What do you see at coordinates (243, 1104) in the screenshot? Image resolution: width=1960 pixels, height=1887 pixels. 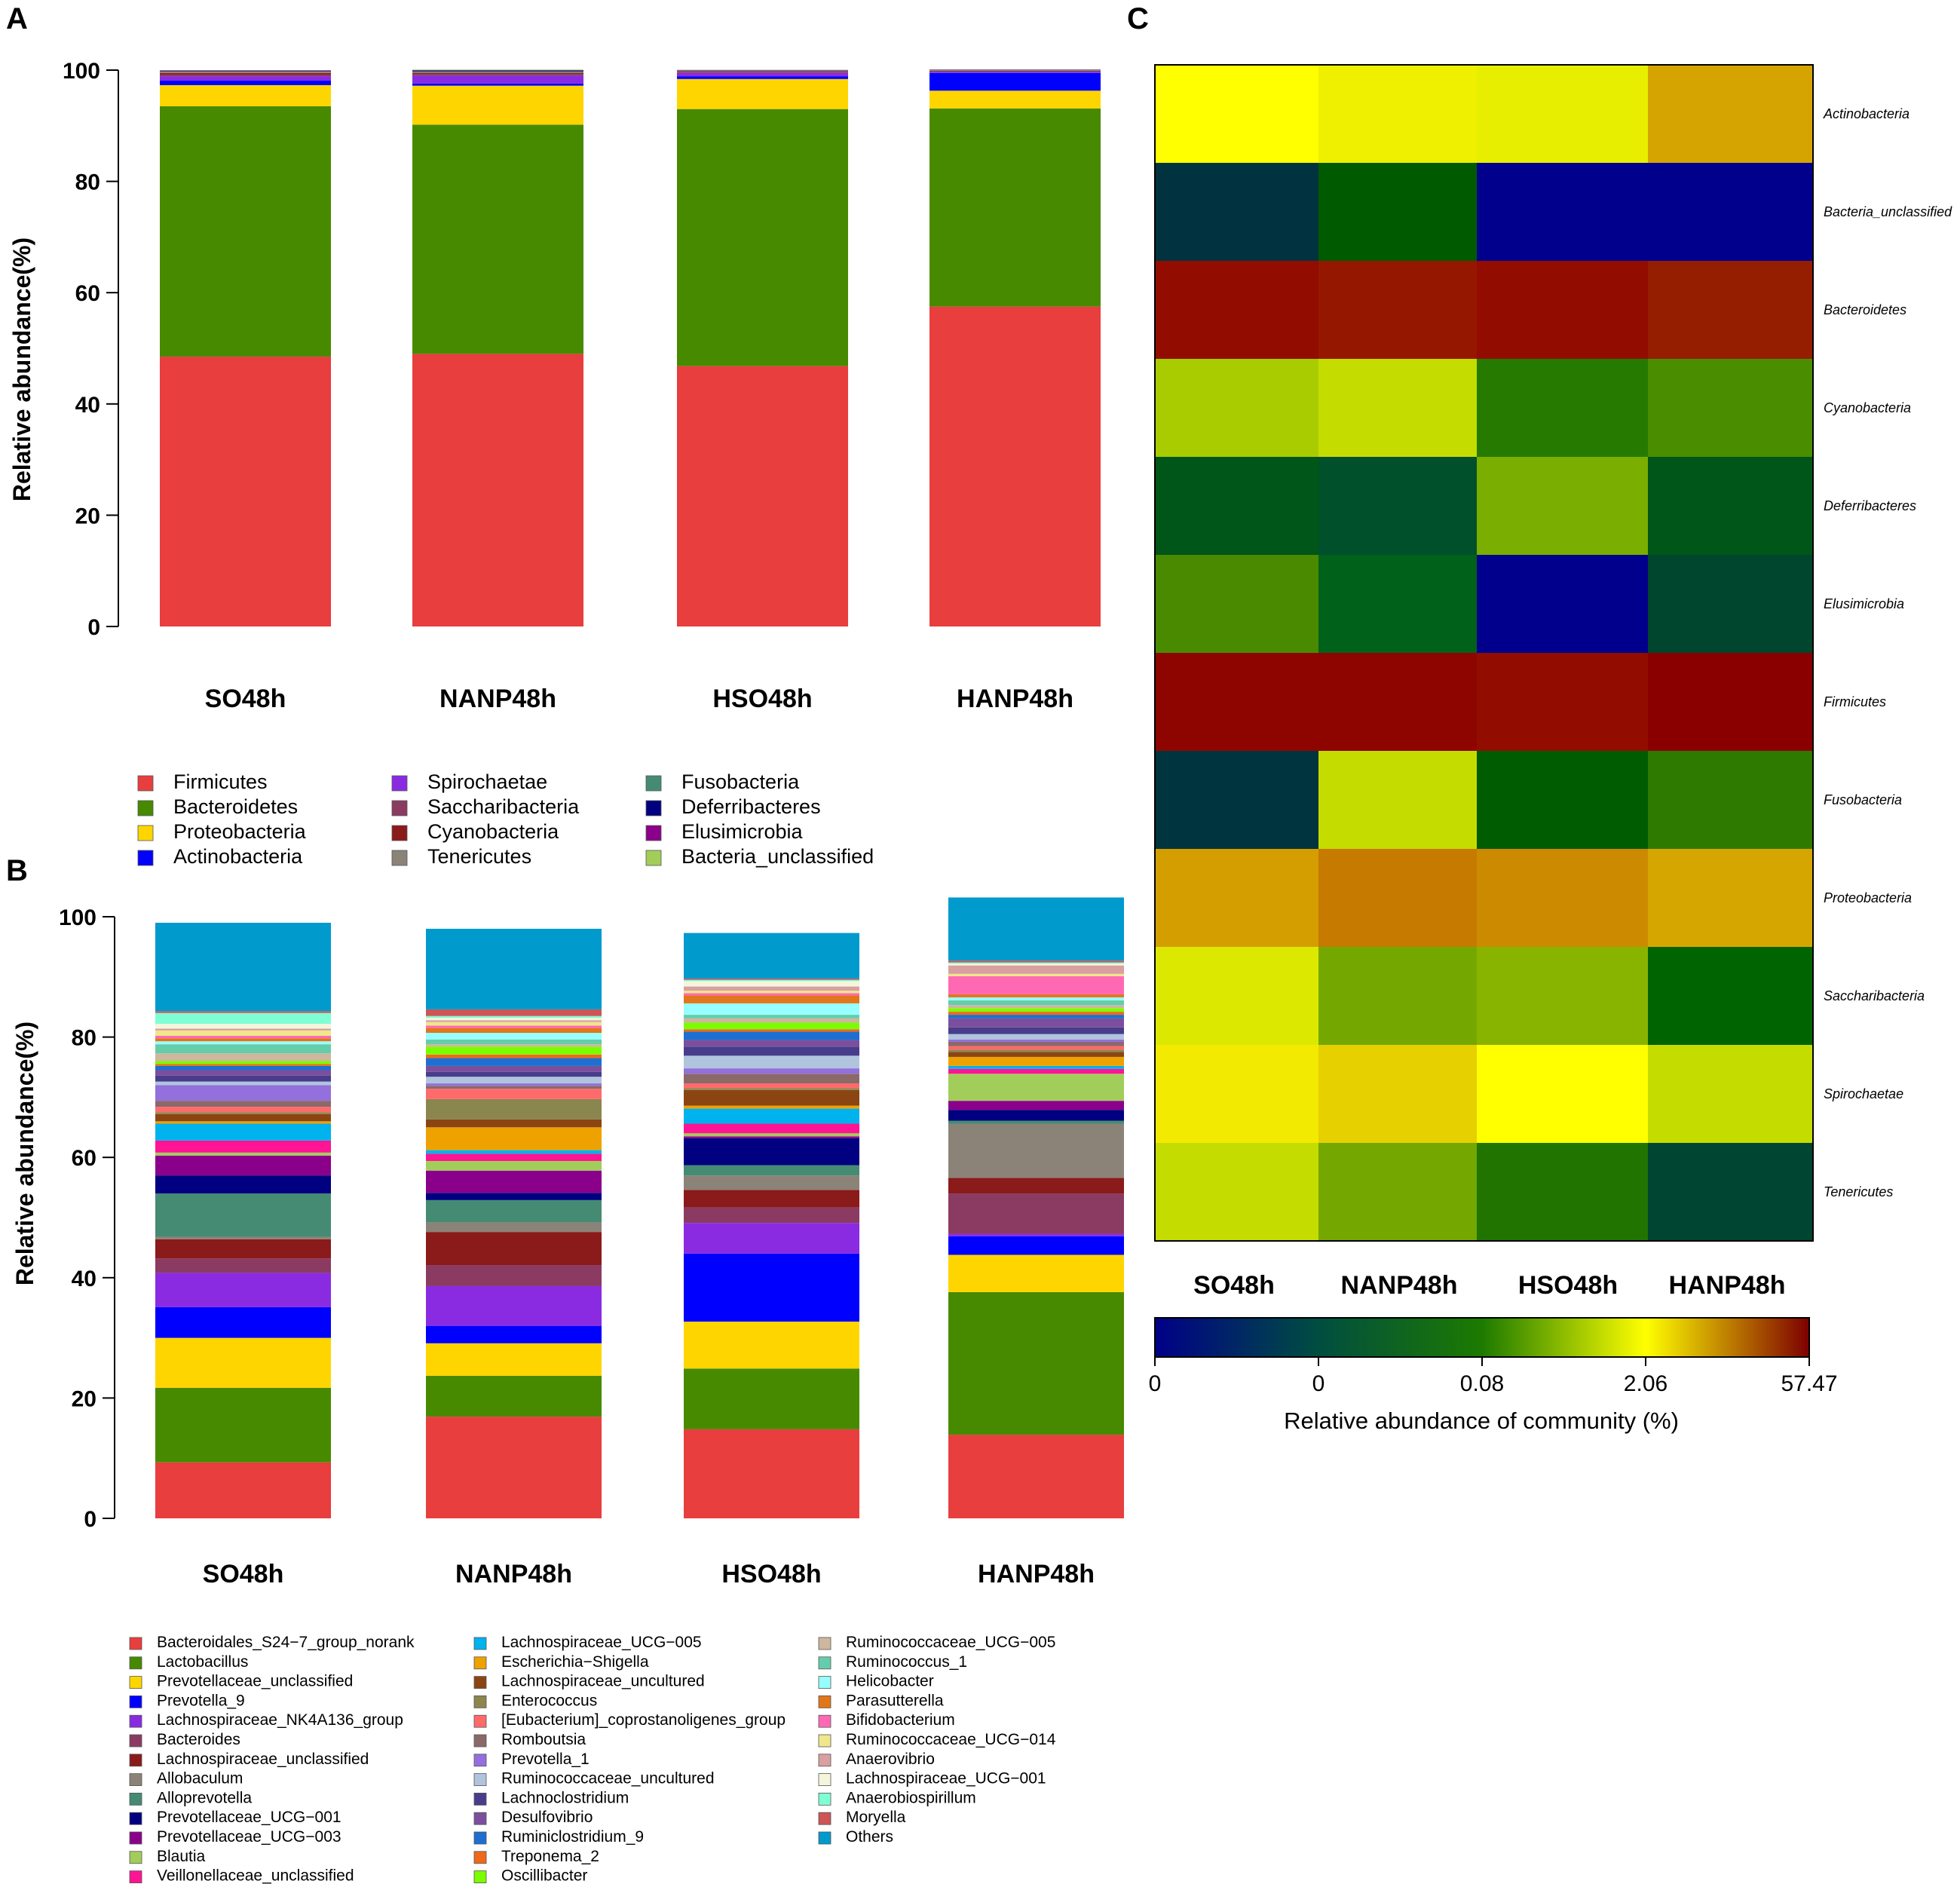 I see `bar-segment-so48h-romboutsia` at bounding box center [243, 1104].